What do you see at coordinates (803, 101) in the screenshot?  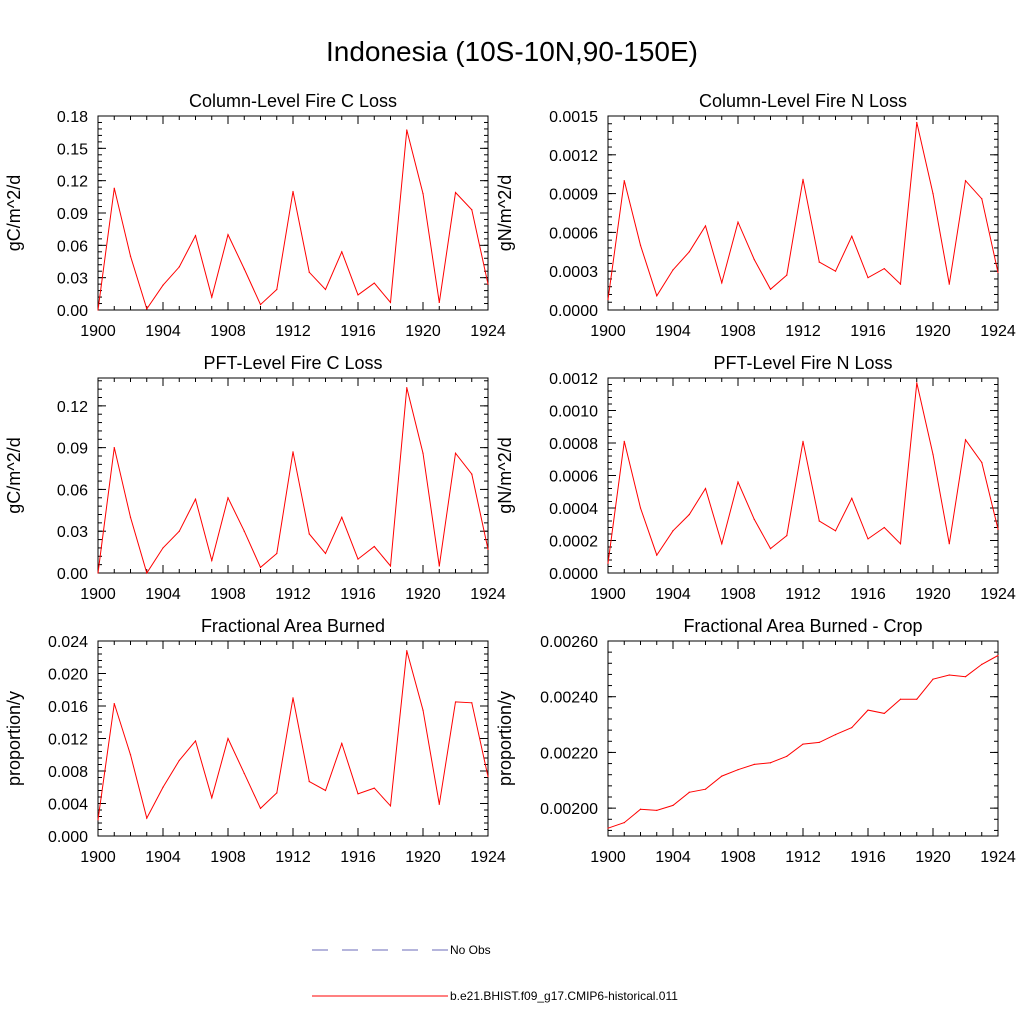 I see `panel-title: Column-Level Fire N Loss` at bounding box center [803, 101].